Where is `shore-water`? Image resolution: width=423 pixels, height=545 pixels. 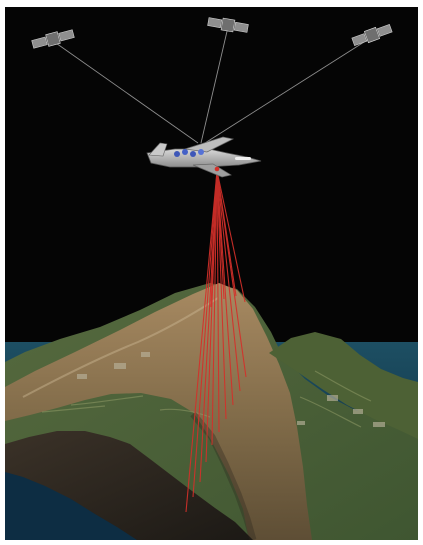 shore-water is located at coordinates (71, 506).